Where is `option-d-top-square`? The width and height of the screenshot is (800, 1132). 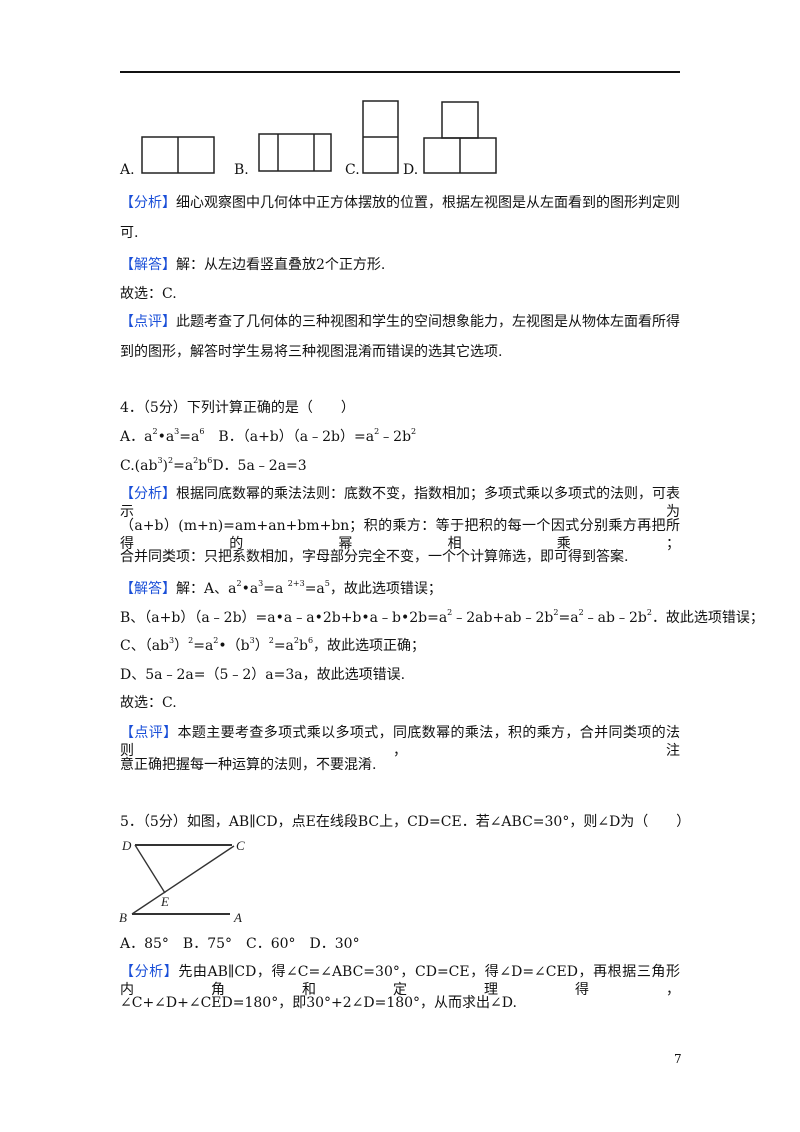
option-d-top-square is located at coordinates (460, 120).